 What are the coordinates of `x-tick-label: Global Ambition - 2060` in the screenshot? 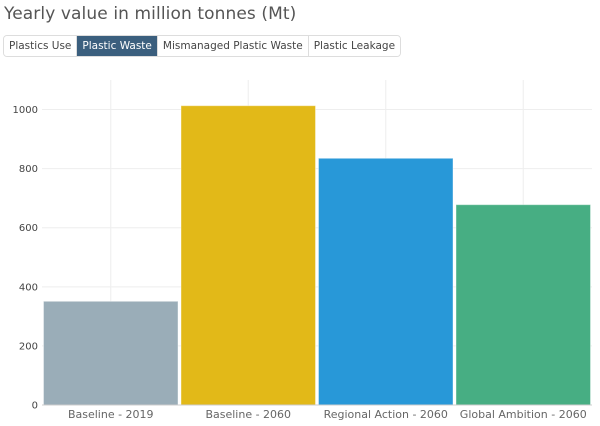 It's located at (523, 414).